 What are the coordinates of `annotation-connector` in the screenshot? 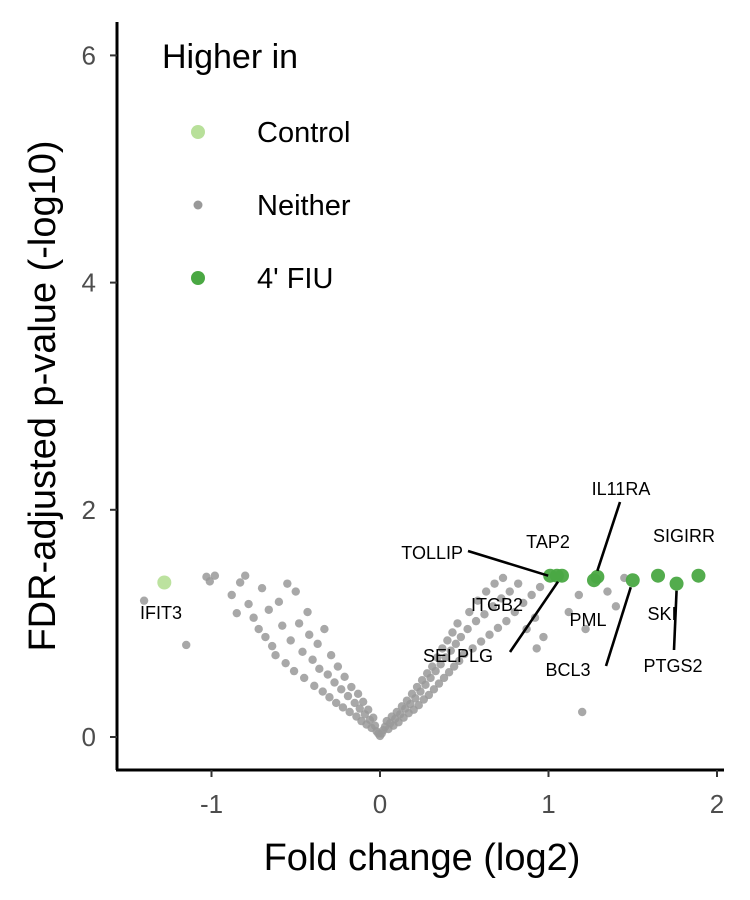 It's located at (618, 626).